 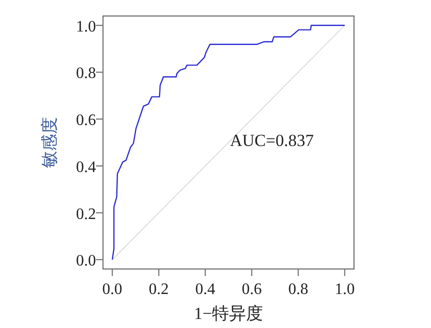 What do you see at coordinates (49, 142) in the screenshot?
I see `y-axis-title: 敏感度` at bounding box center [49, 142].